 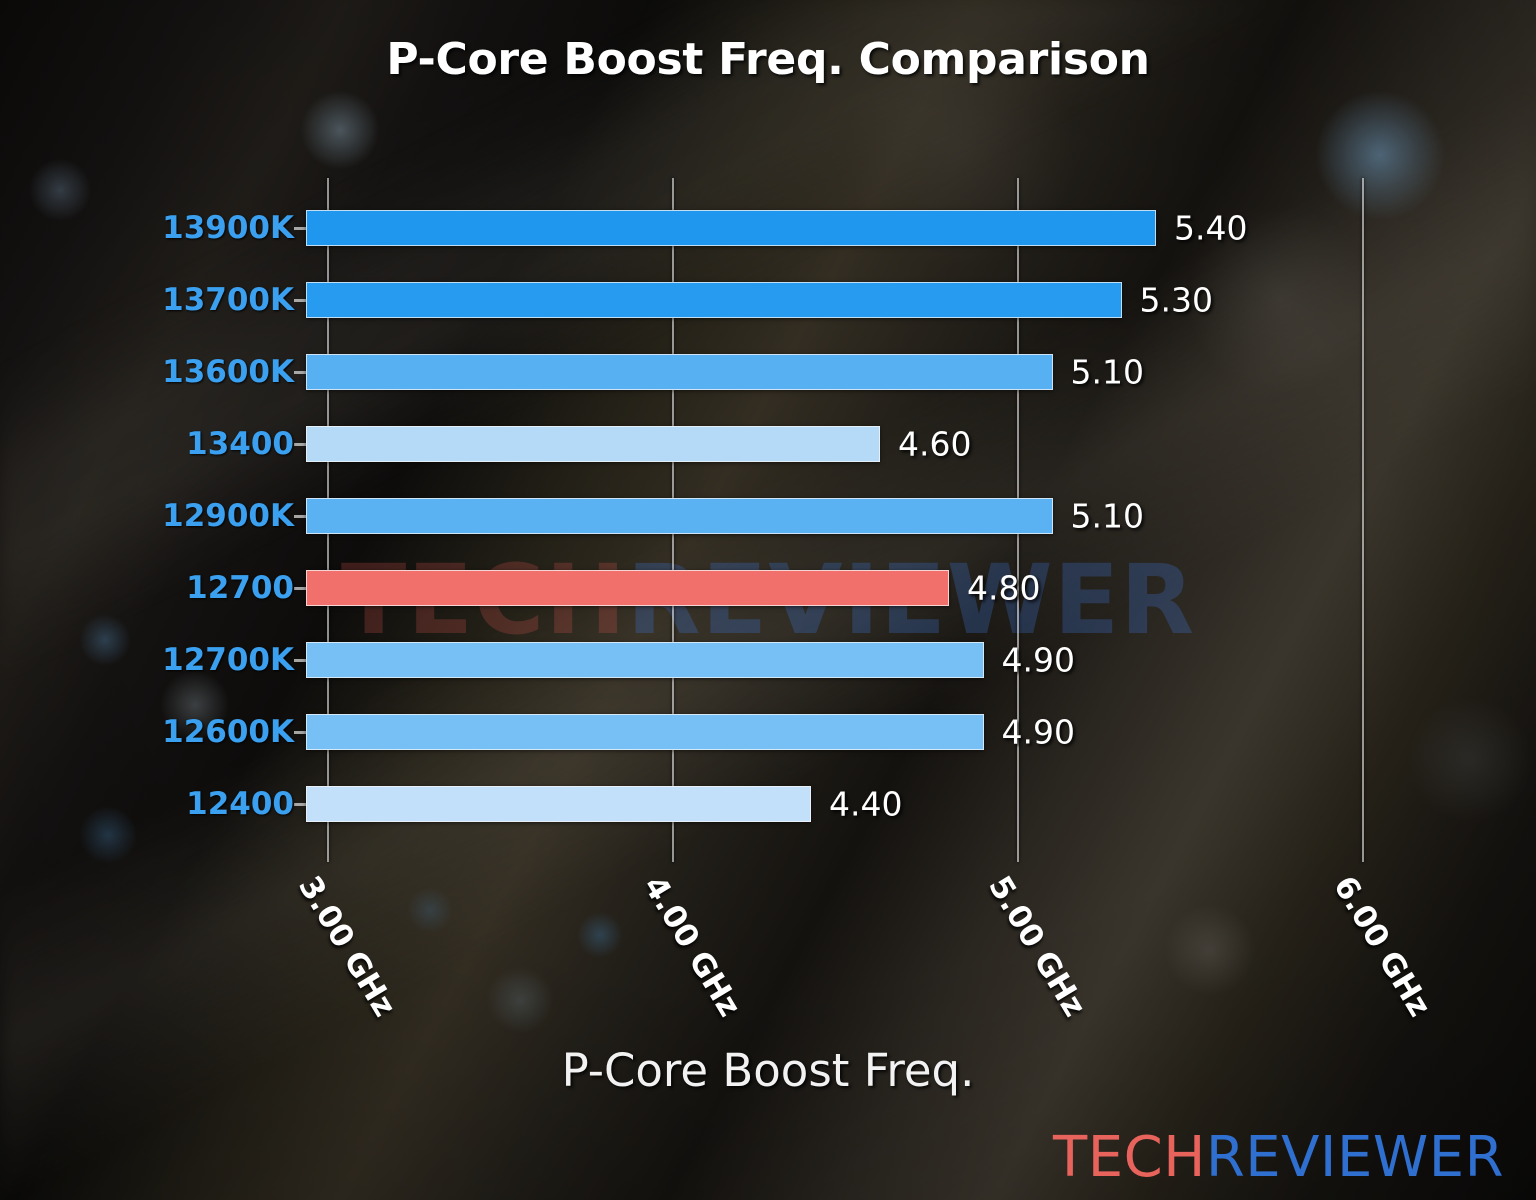 I want to click on x-tick-label: 4.00 GHz, so click(x=692, y=946).